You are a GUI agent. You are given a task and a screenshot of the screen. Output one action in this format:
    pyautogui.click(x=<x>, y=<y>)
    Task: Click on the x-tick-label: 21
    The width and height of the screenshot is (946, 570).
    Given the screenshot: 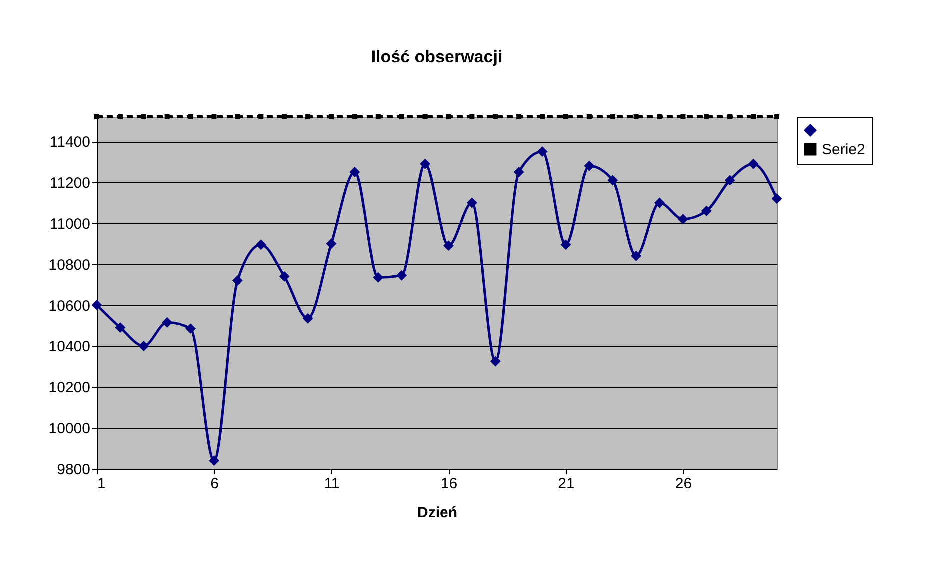 What is the action you would take?
    pyautogui.click(x=566, y=484)
    